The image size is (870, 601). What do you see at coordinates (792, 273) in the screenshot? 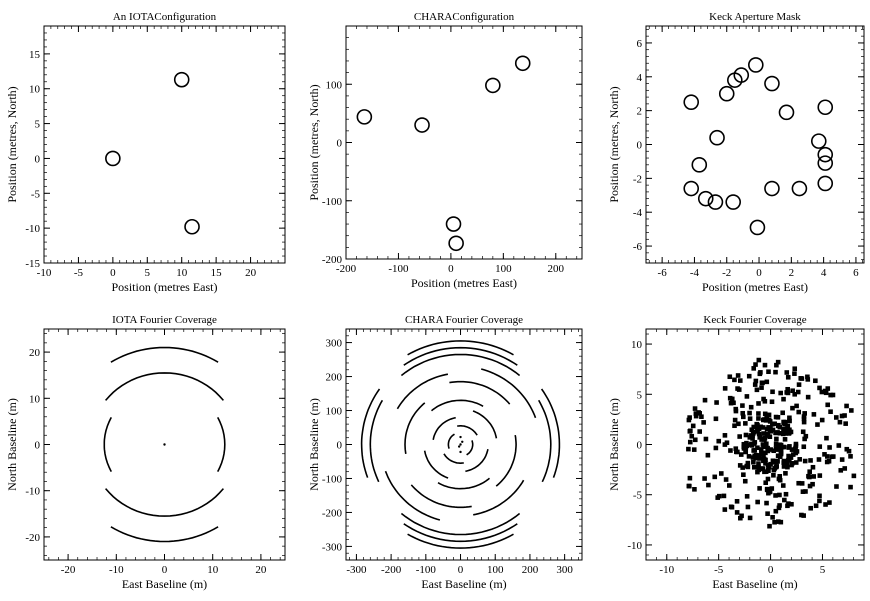
I see `x-tick-label: 2` at bounding box center [792, 273].